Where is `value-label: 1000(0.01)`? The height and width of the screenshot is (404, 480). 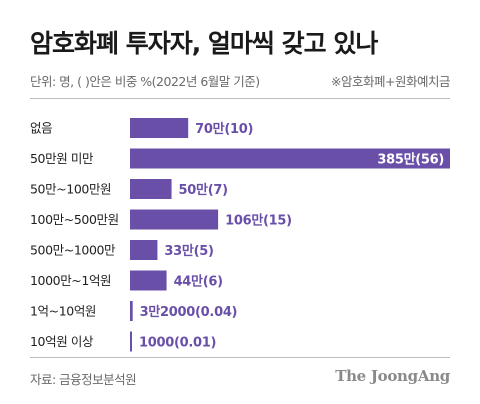 value-label: 1000(0.01) is located at coordinates (177, 343).